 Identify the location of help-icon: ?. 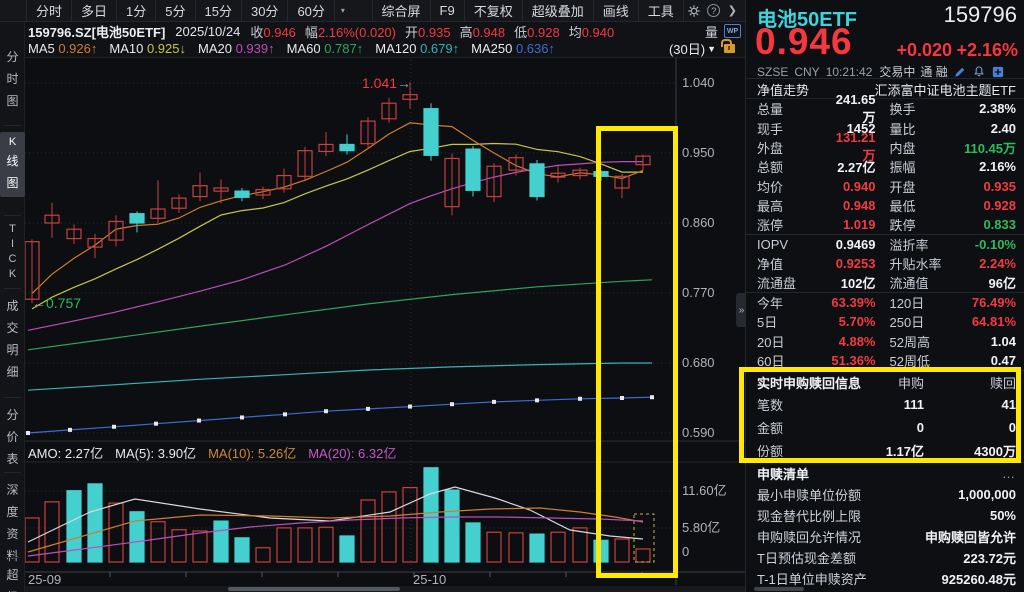
(714, 10).